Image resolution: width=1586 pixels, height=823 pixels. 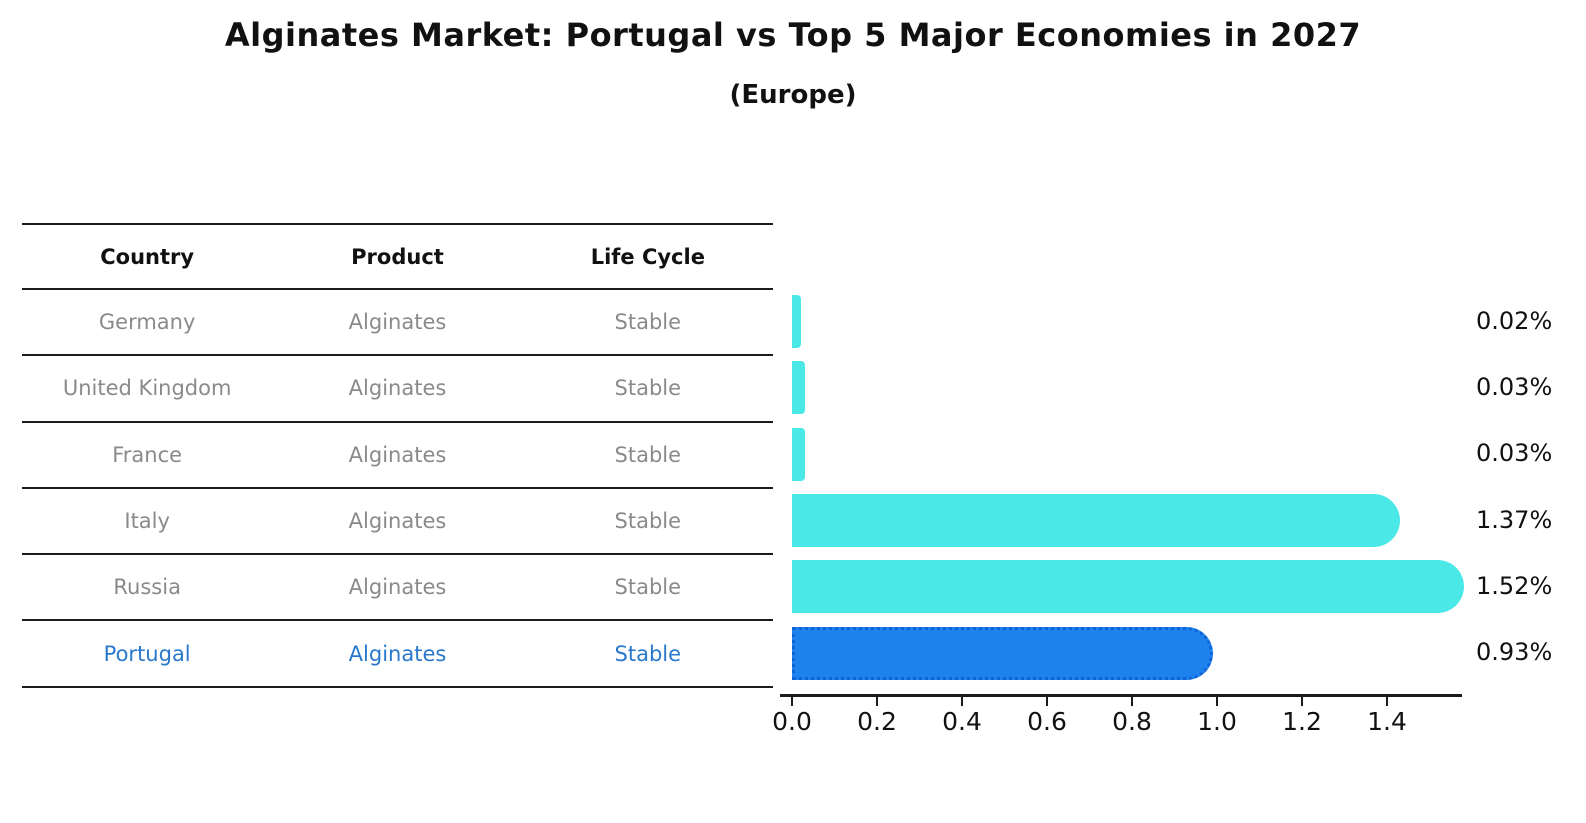 What do you see at coordinates (1003, 653) in the screenshot?
I see `bar-highlight` at bounding box center [1003, 653].